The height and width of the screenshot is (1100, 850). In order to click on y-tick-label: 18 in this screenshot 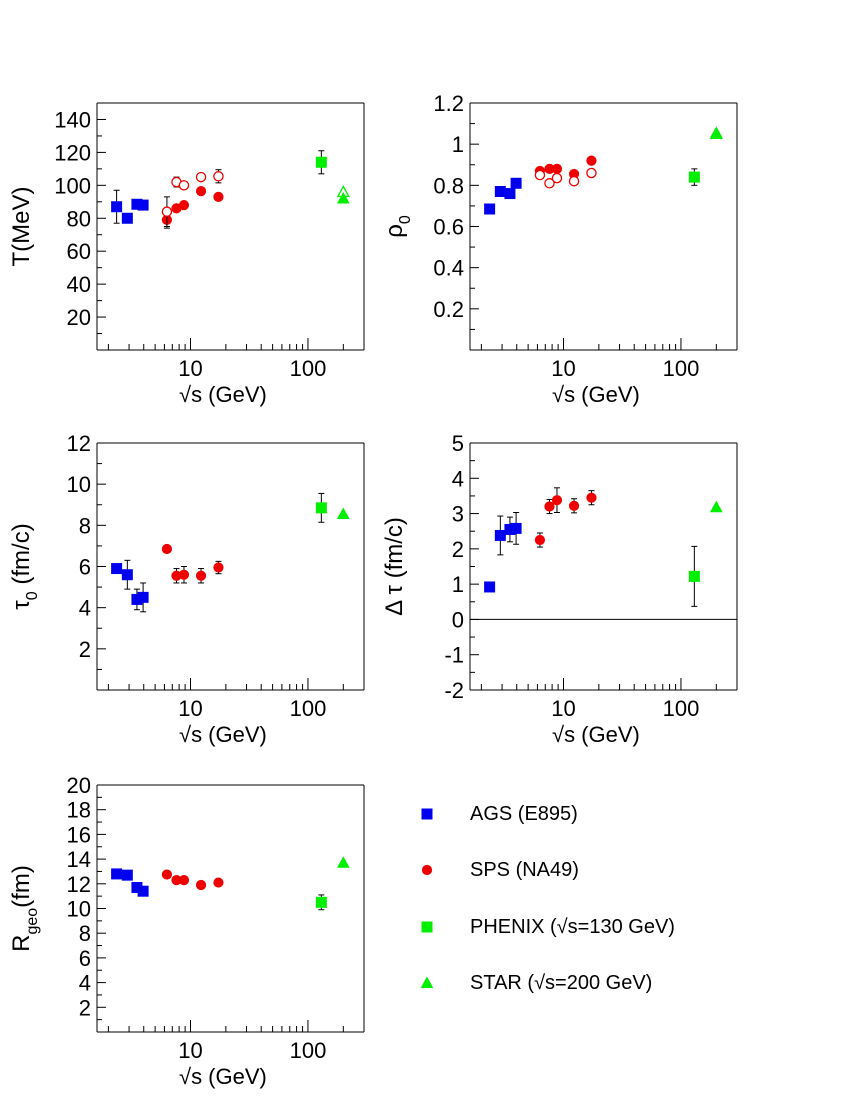, I will do `click(79, 810)`.